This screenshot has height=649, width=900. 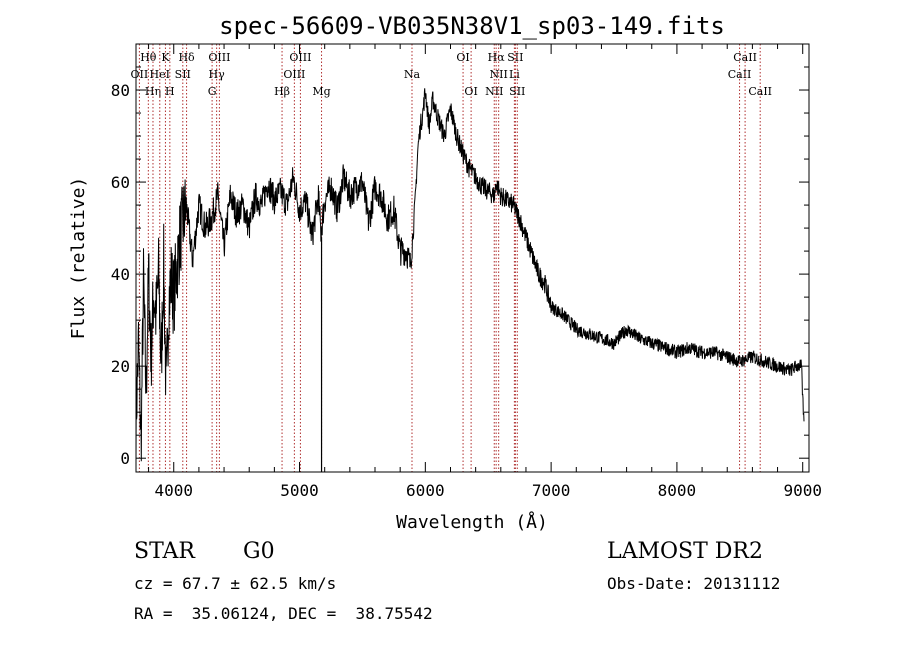 I want to click on marker-label: H, so click(x=170, y=91).